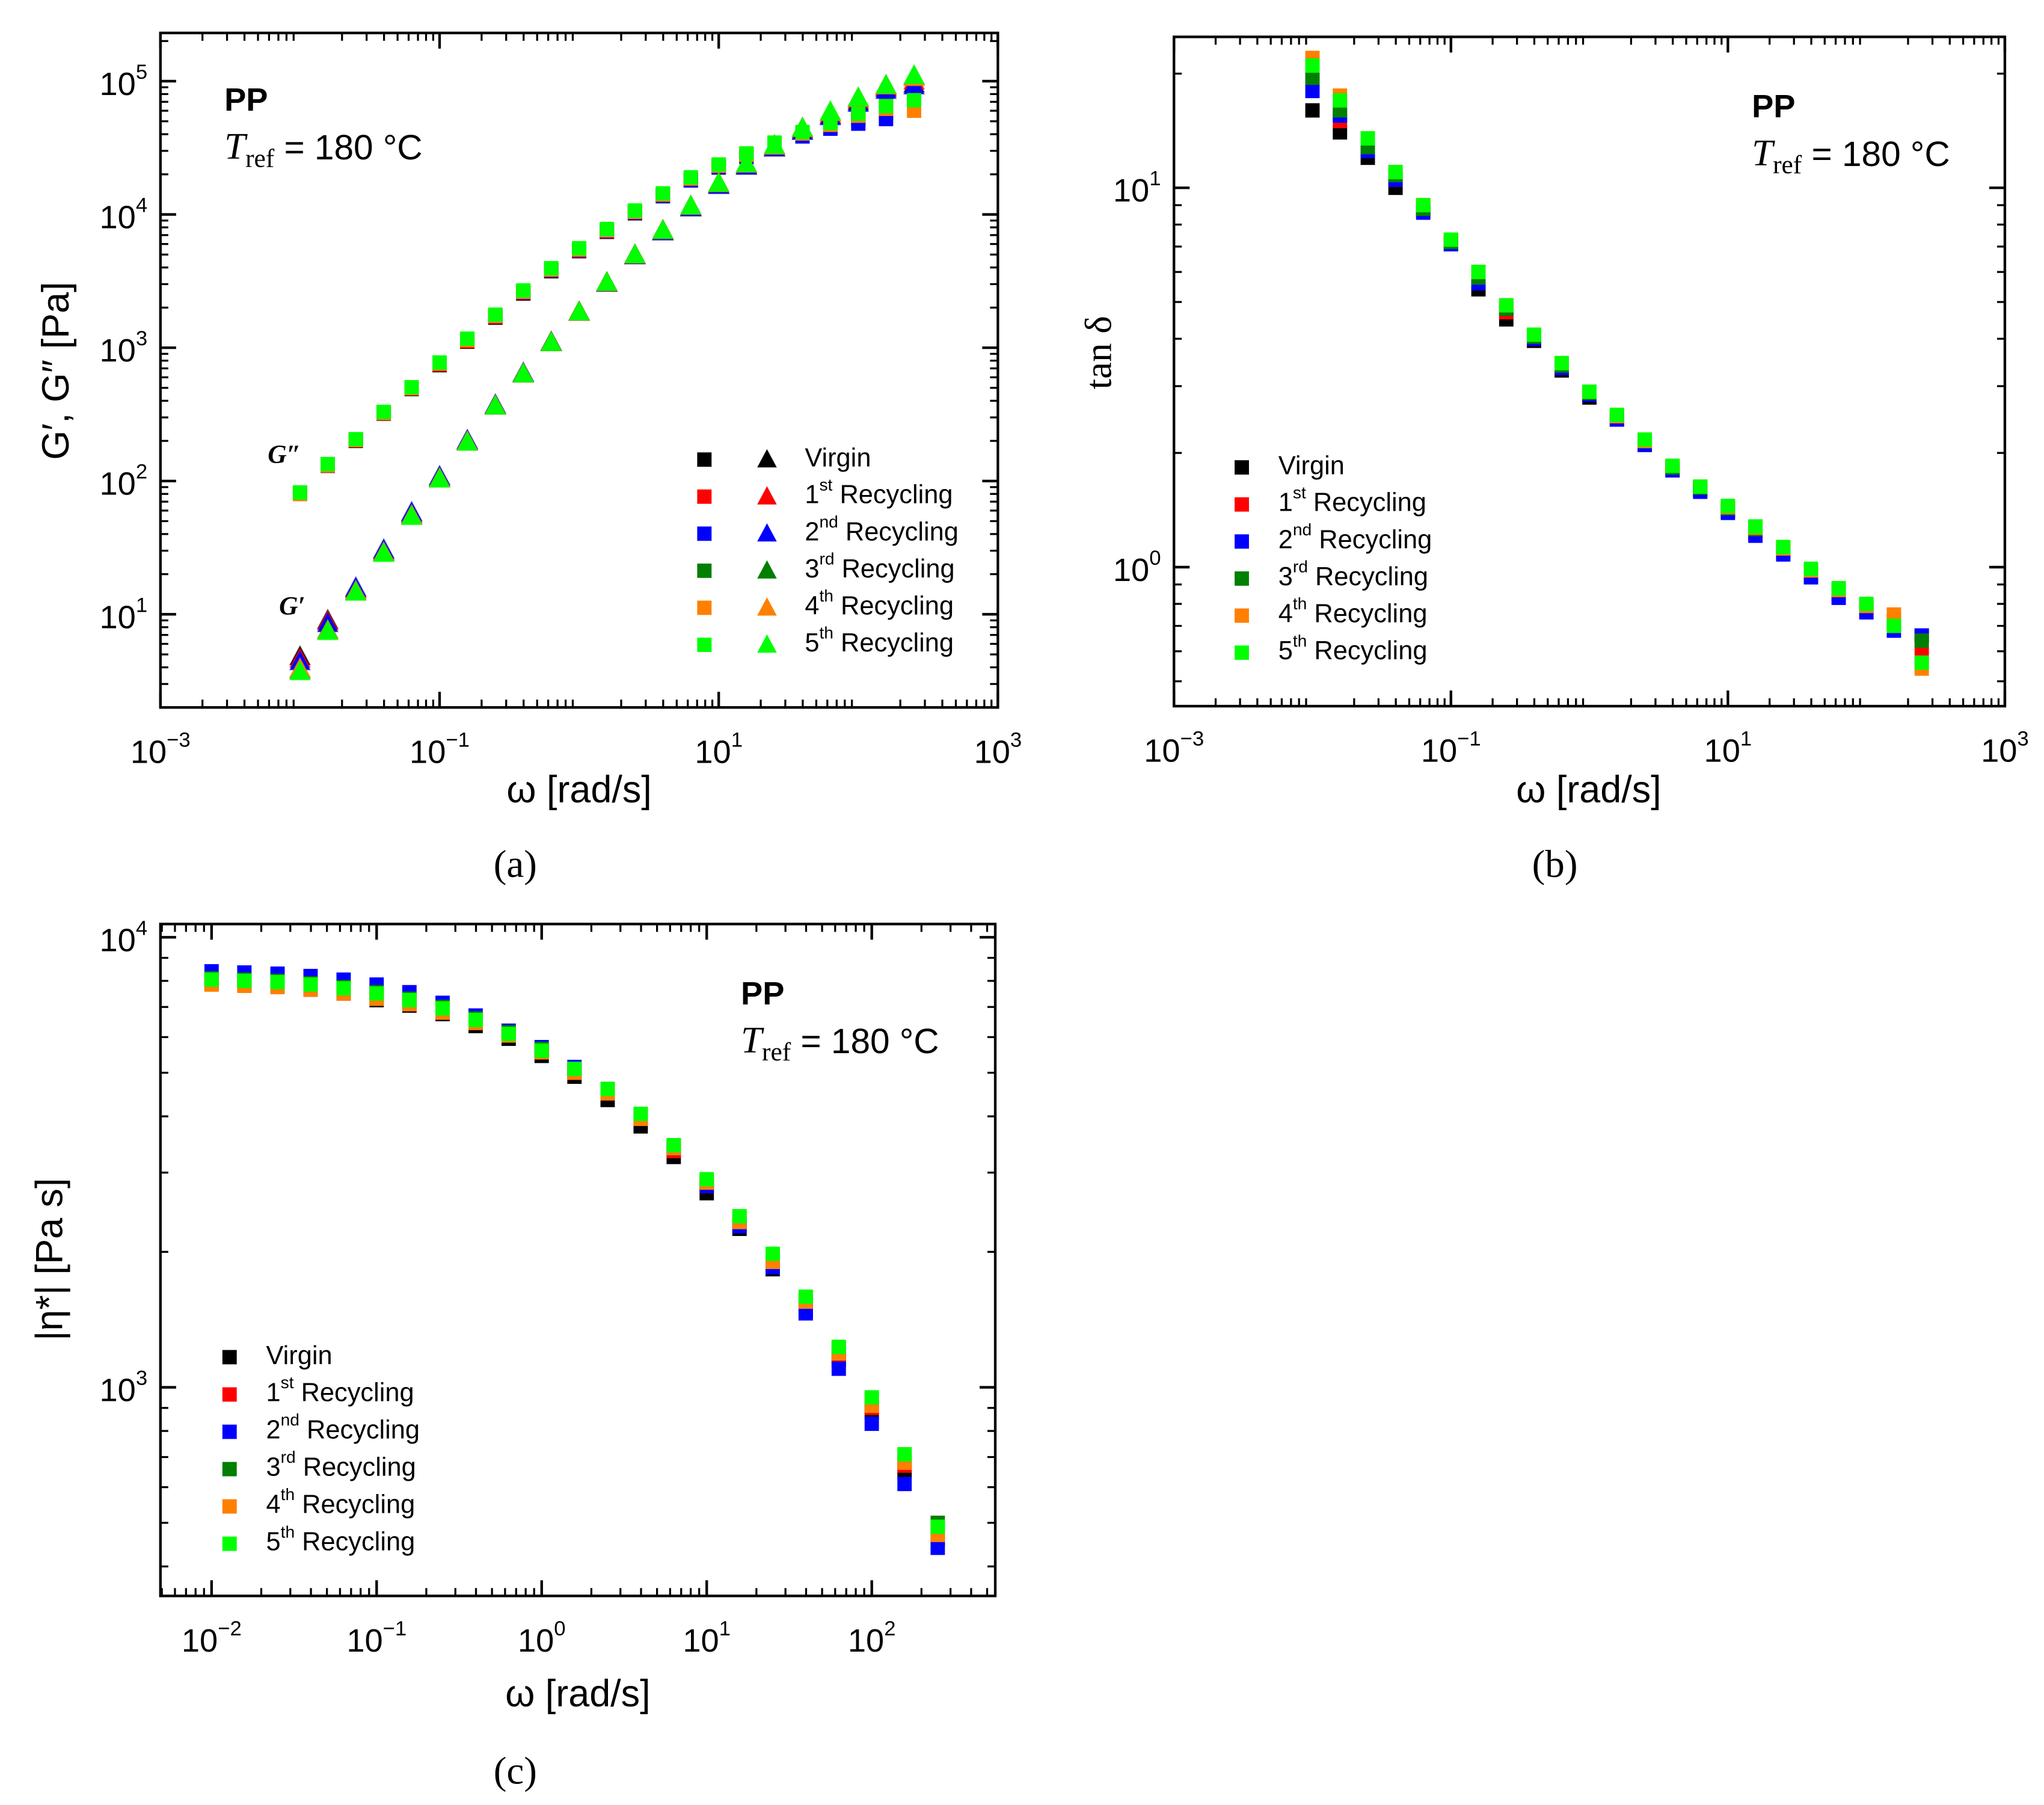  I want to click on tick-label: 10⁻¹, so click(1451, 748).